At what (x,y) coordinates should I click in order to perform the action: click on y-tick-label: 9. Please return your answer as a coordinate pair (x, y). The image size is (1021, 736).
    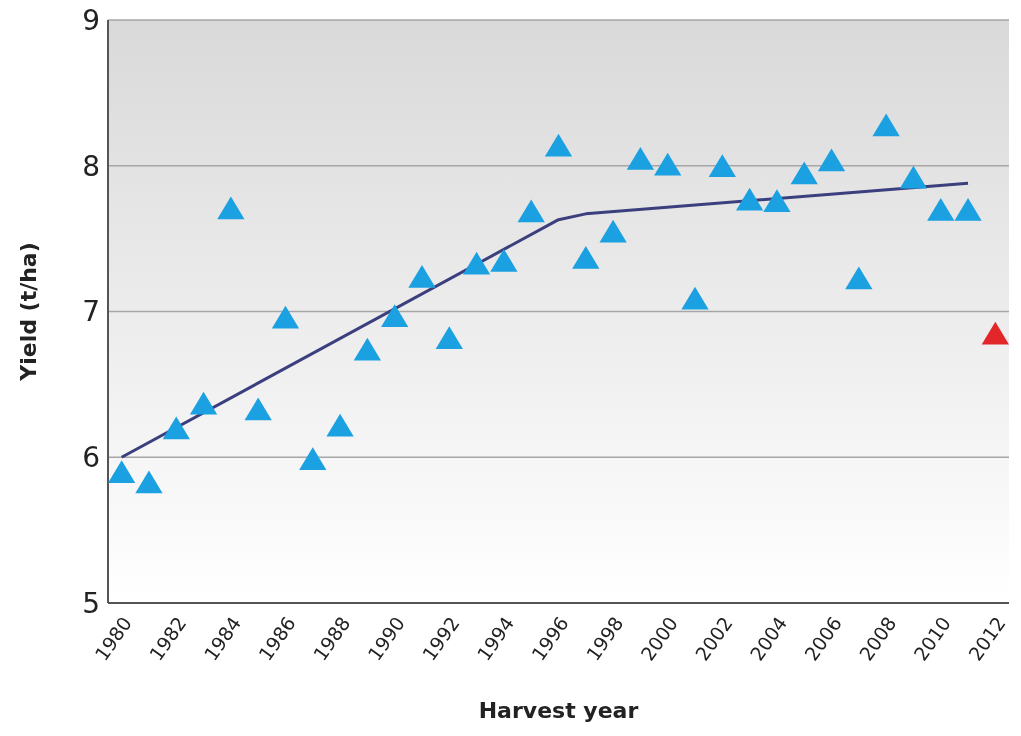
    Looking at the image, I should click on (91, 20).